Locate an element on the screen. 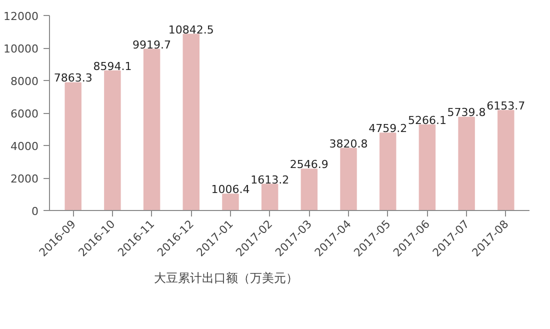 This screenshot has height=329, width=550. data-label: 9919.7 is located at coordinates (152, 45).